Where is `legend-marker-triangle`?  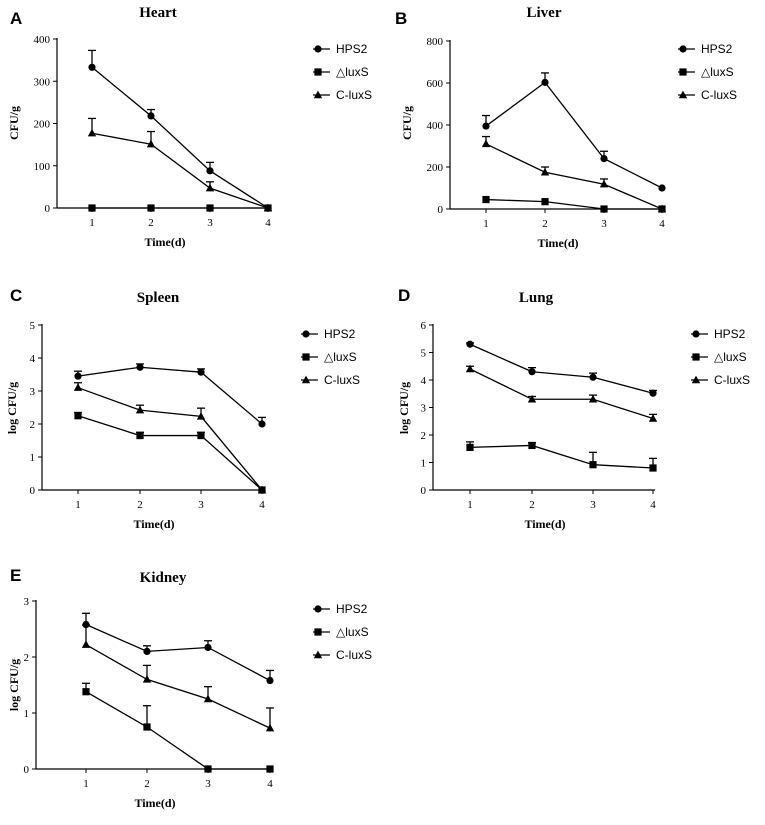
legend-marker-triangle is located at coordinates (318, 654).